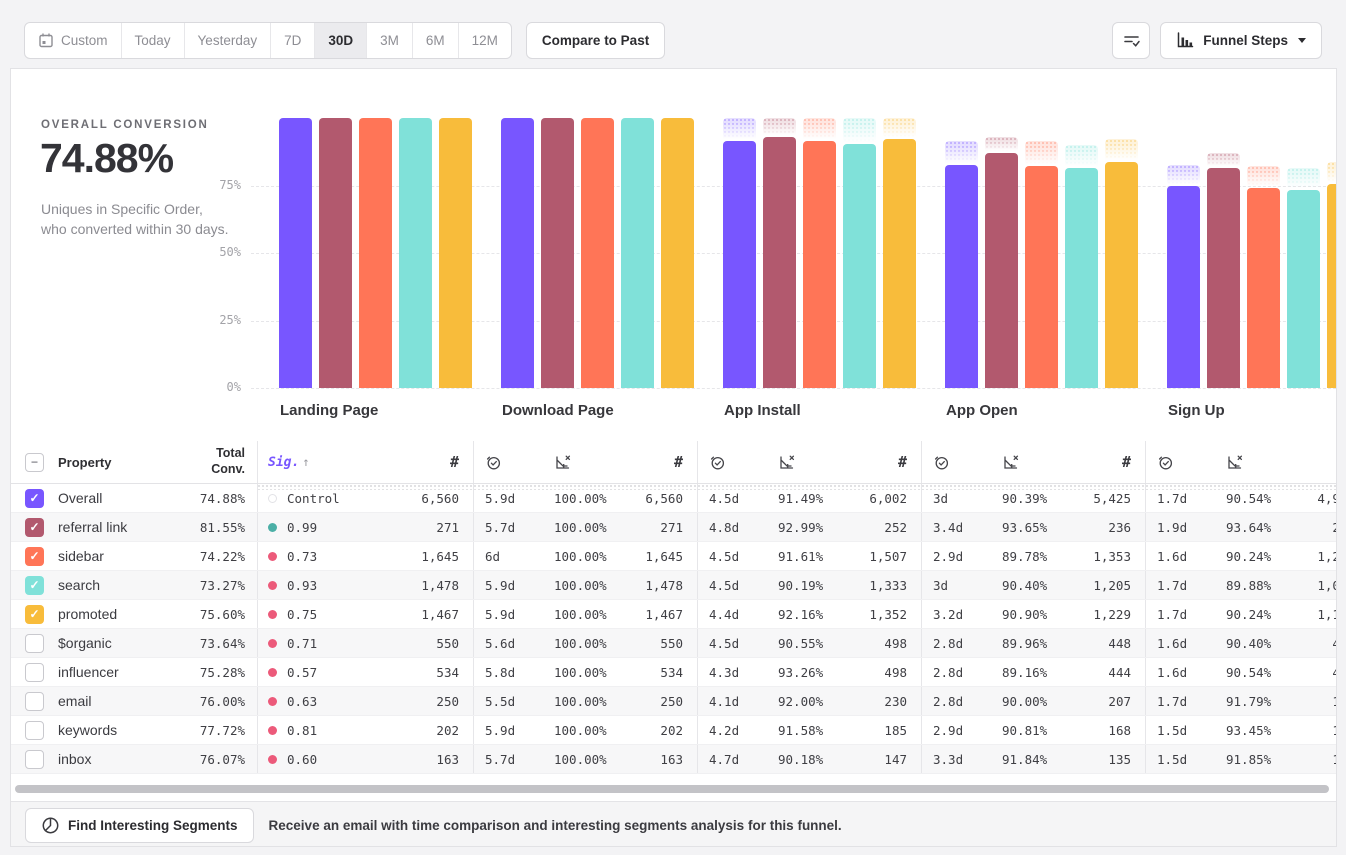 The height and width of the screenshot is (855, 1346). Describe the element at coordinates (803, 462) in the screenshot. I see `table-header-conversion-rate` at that location.